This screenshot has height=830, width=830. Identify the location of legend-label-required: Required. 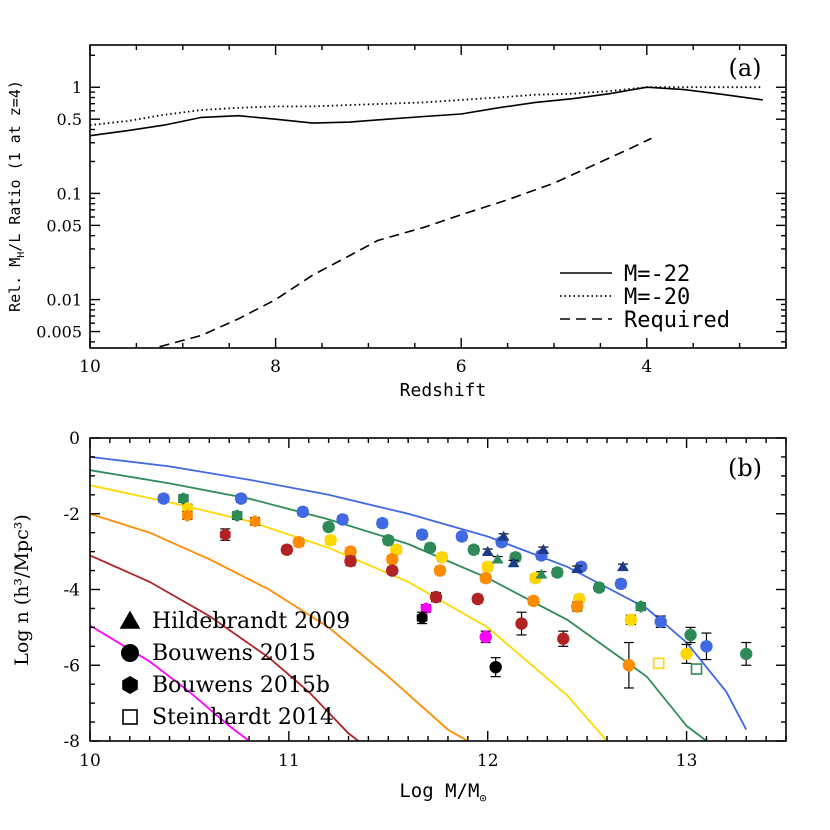
(677, 320).